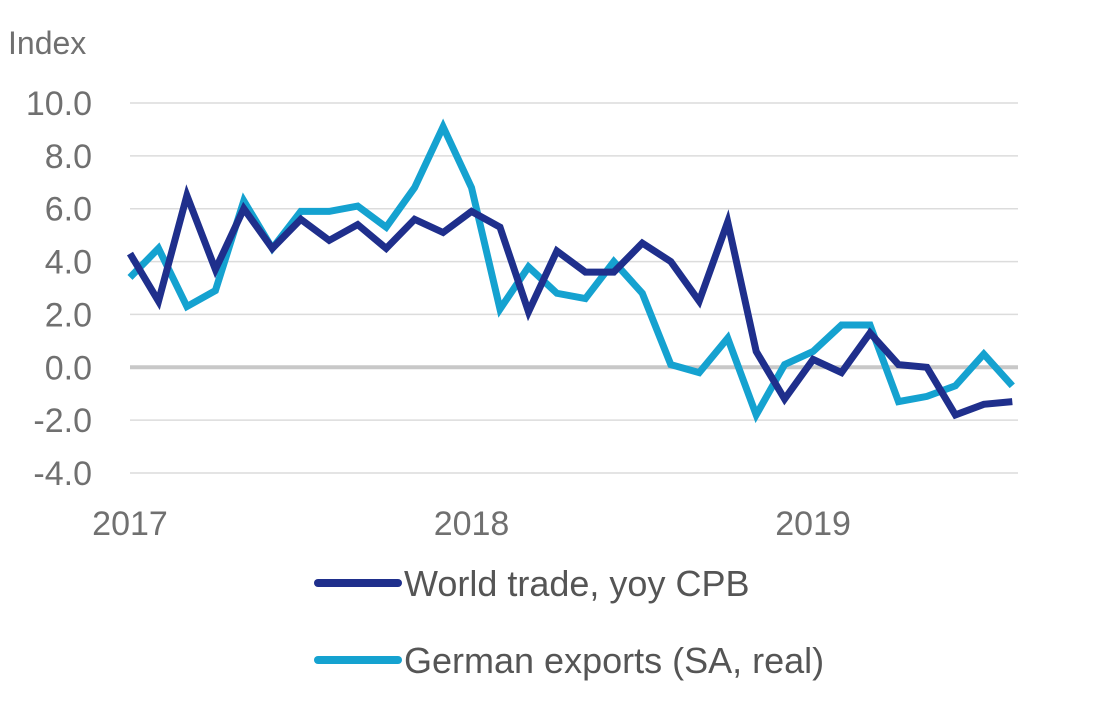 This screenshot has height=712, width=1108. Describe the element at coordinates (130, 524) in the screenshot. I see `x-tick-label: 2017` at that location.